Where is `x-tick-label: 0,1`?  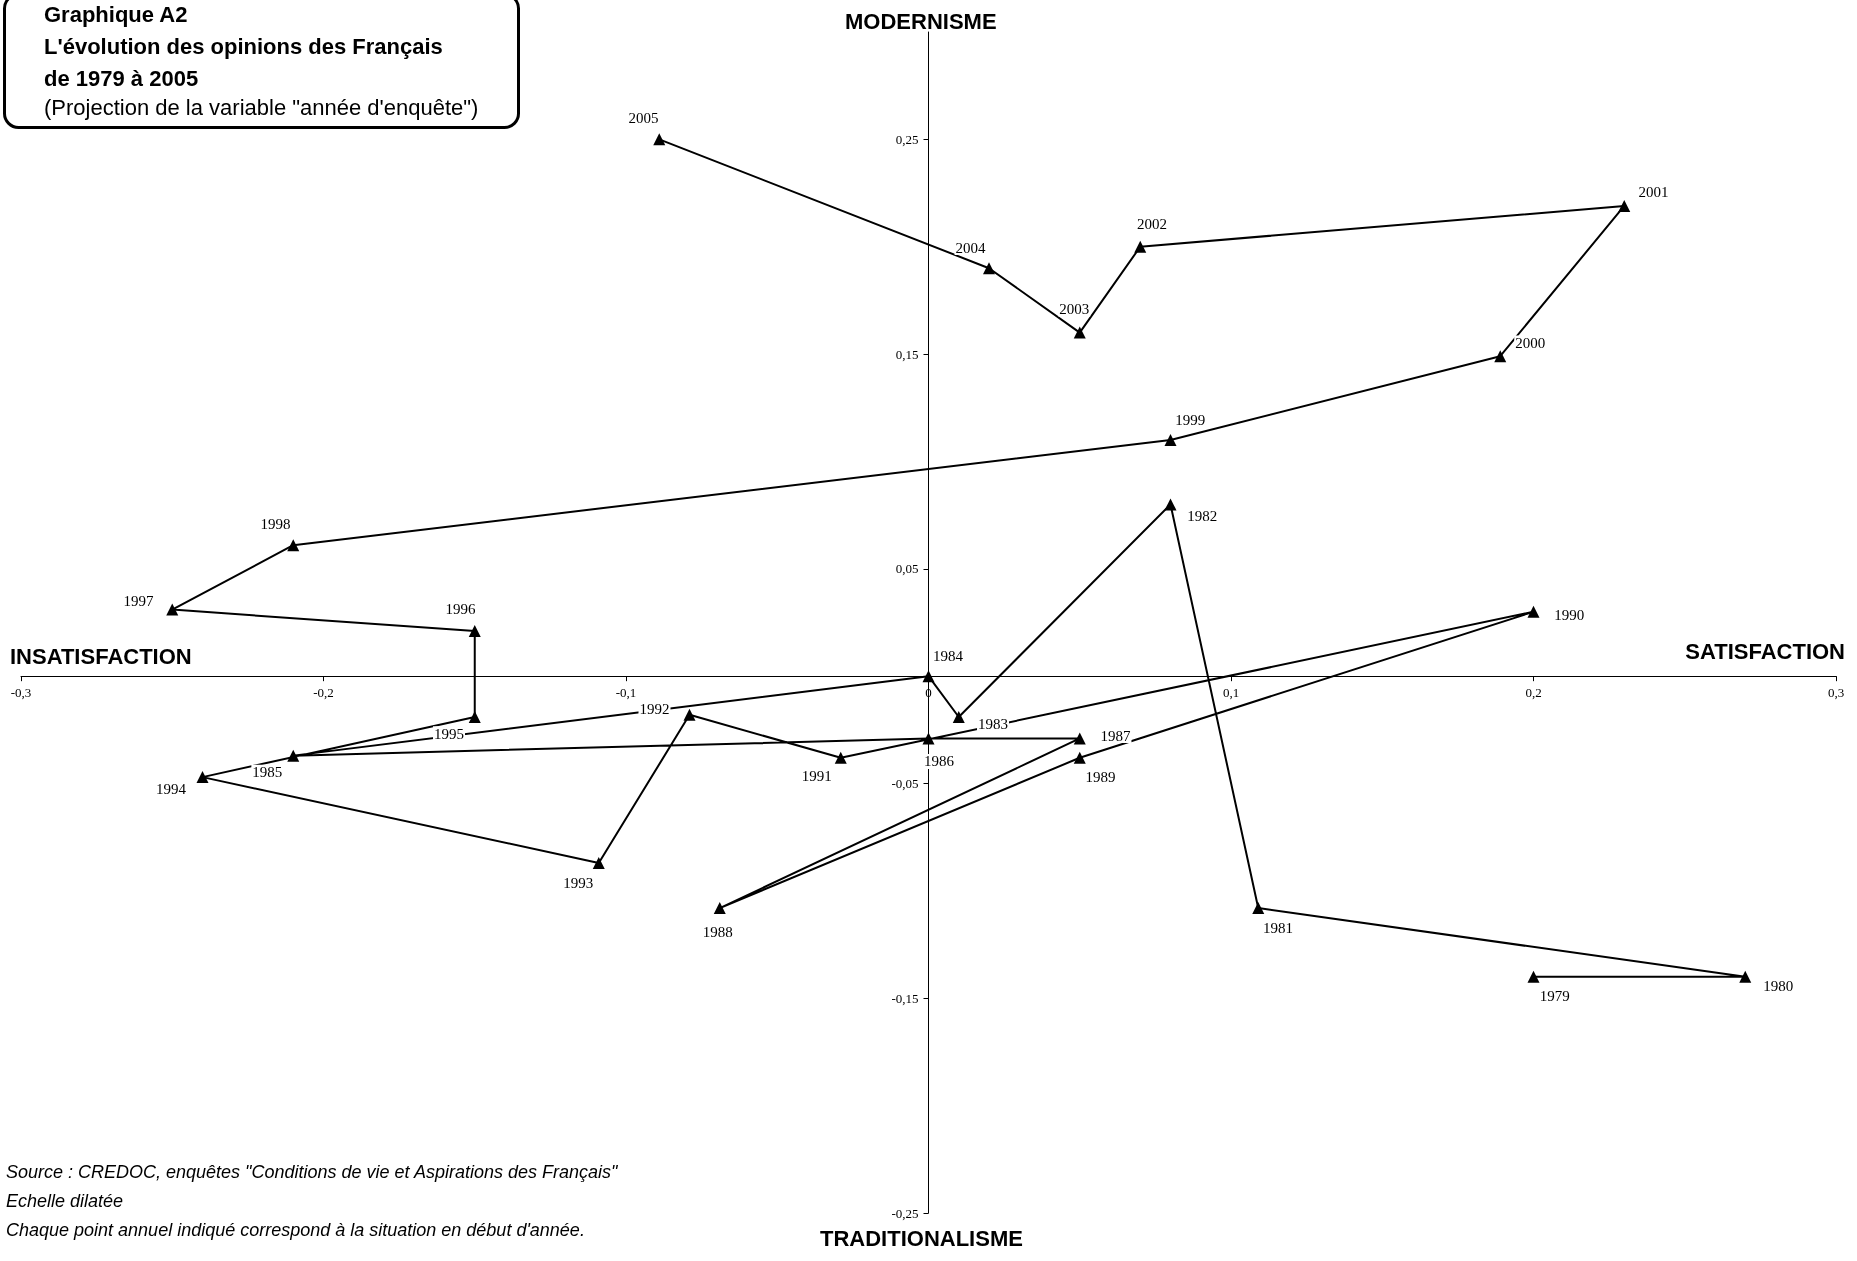
x-tick-label: 0,1 is located at coordinates (1231, 693).